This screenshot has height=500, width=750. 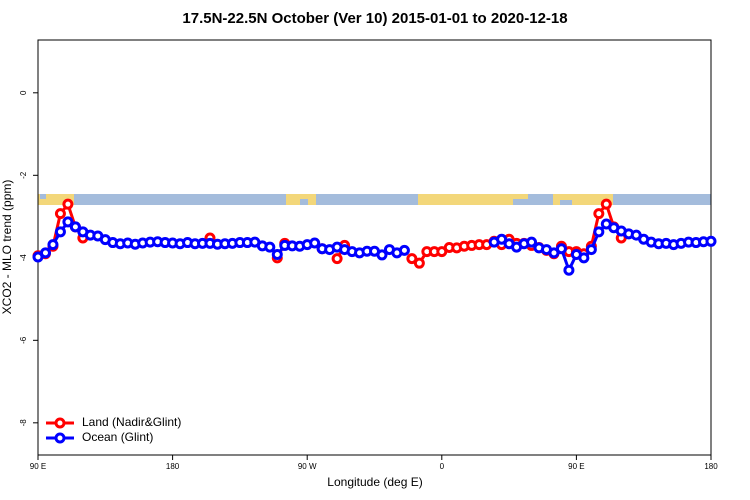 What do you see at coordinates (23, 423) in the screenshot?
I see `y-tick-label: -8` at bounding box center [23, 423].